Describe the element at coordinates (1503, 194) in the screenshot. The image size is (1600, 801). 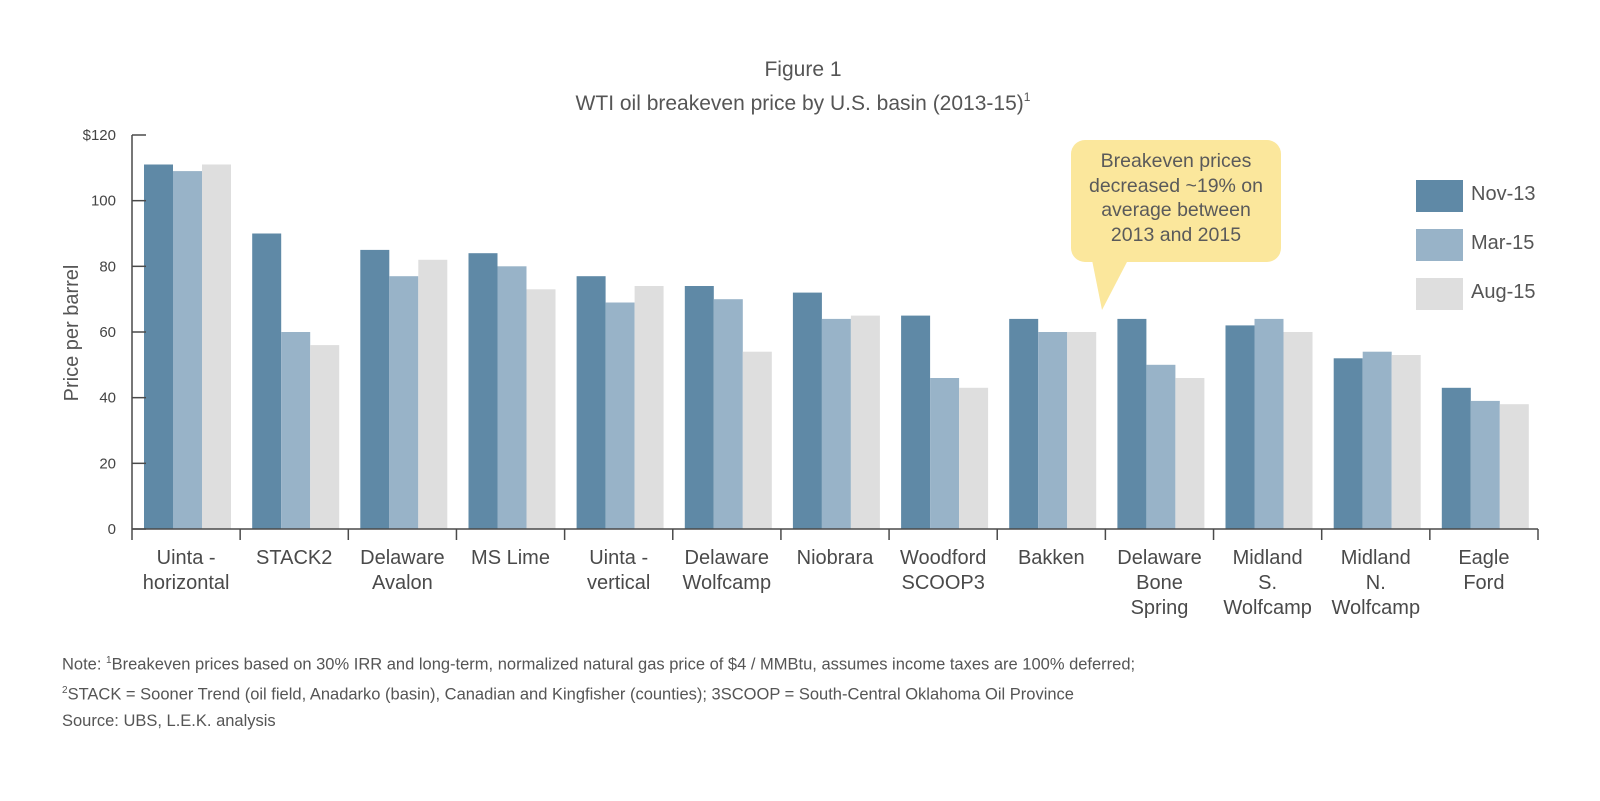
I see `legend-label: Nov-13` at that location.